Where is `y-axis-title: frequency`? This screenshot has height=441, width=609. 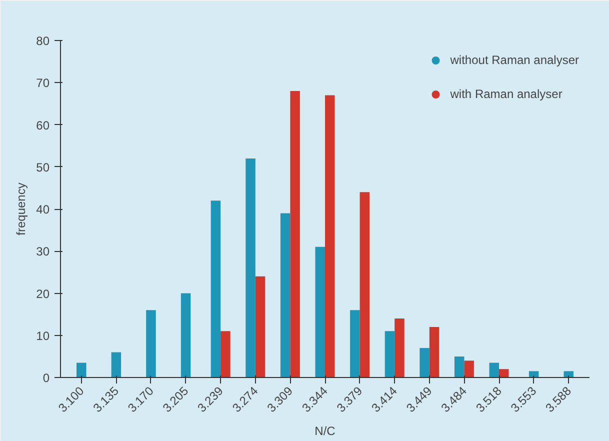 y-axis-title: frequency is located at coordinates (21, 209).